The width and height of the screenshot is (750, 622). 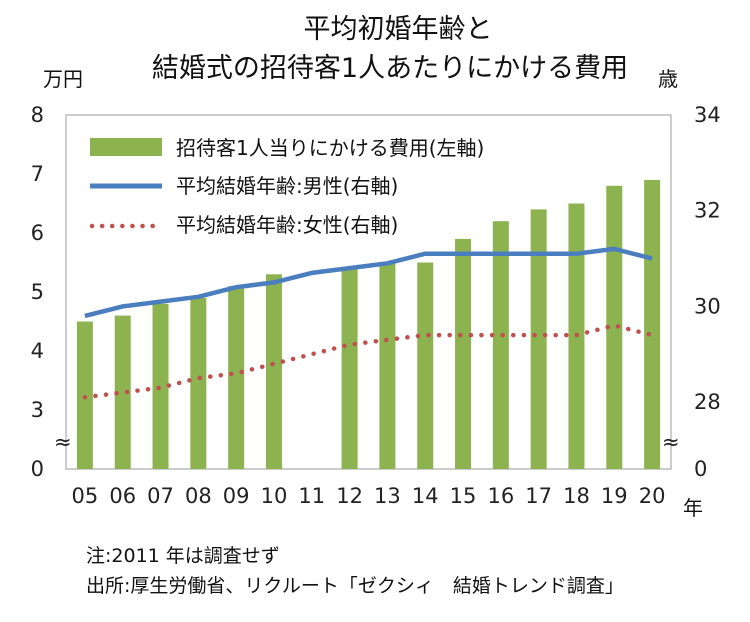 What do you see at coordinates (183, 556) in the screenshot?
I see `note-text: 注:2011 年は調査せず` at bounding box center [183, 556].